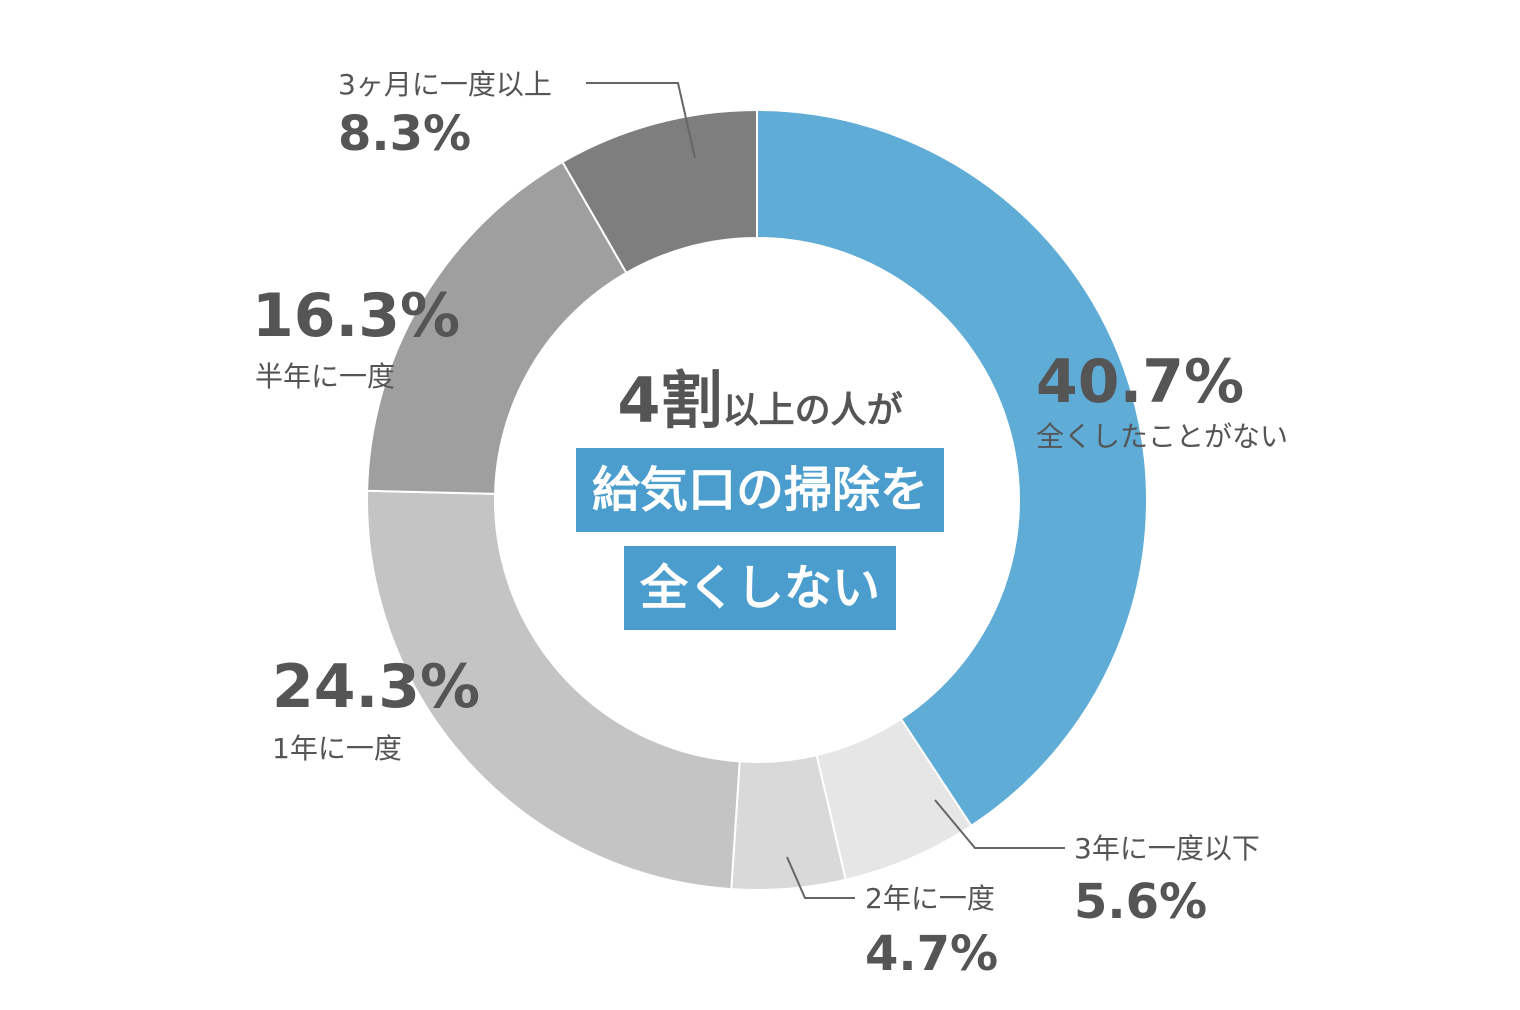 This screenshot has height=1010, width=1520. Describe the element at coordinates (1167, 848) in the screenshot. I see `slice-label: 3年に一度以下` at that location.